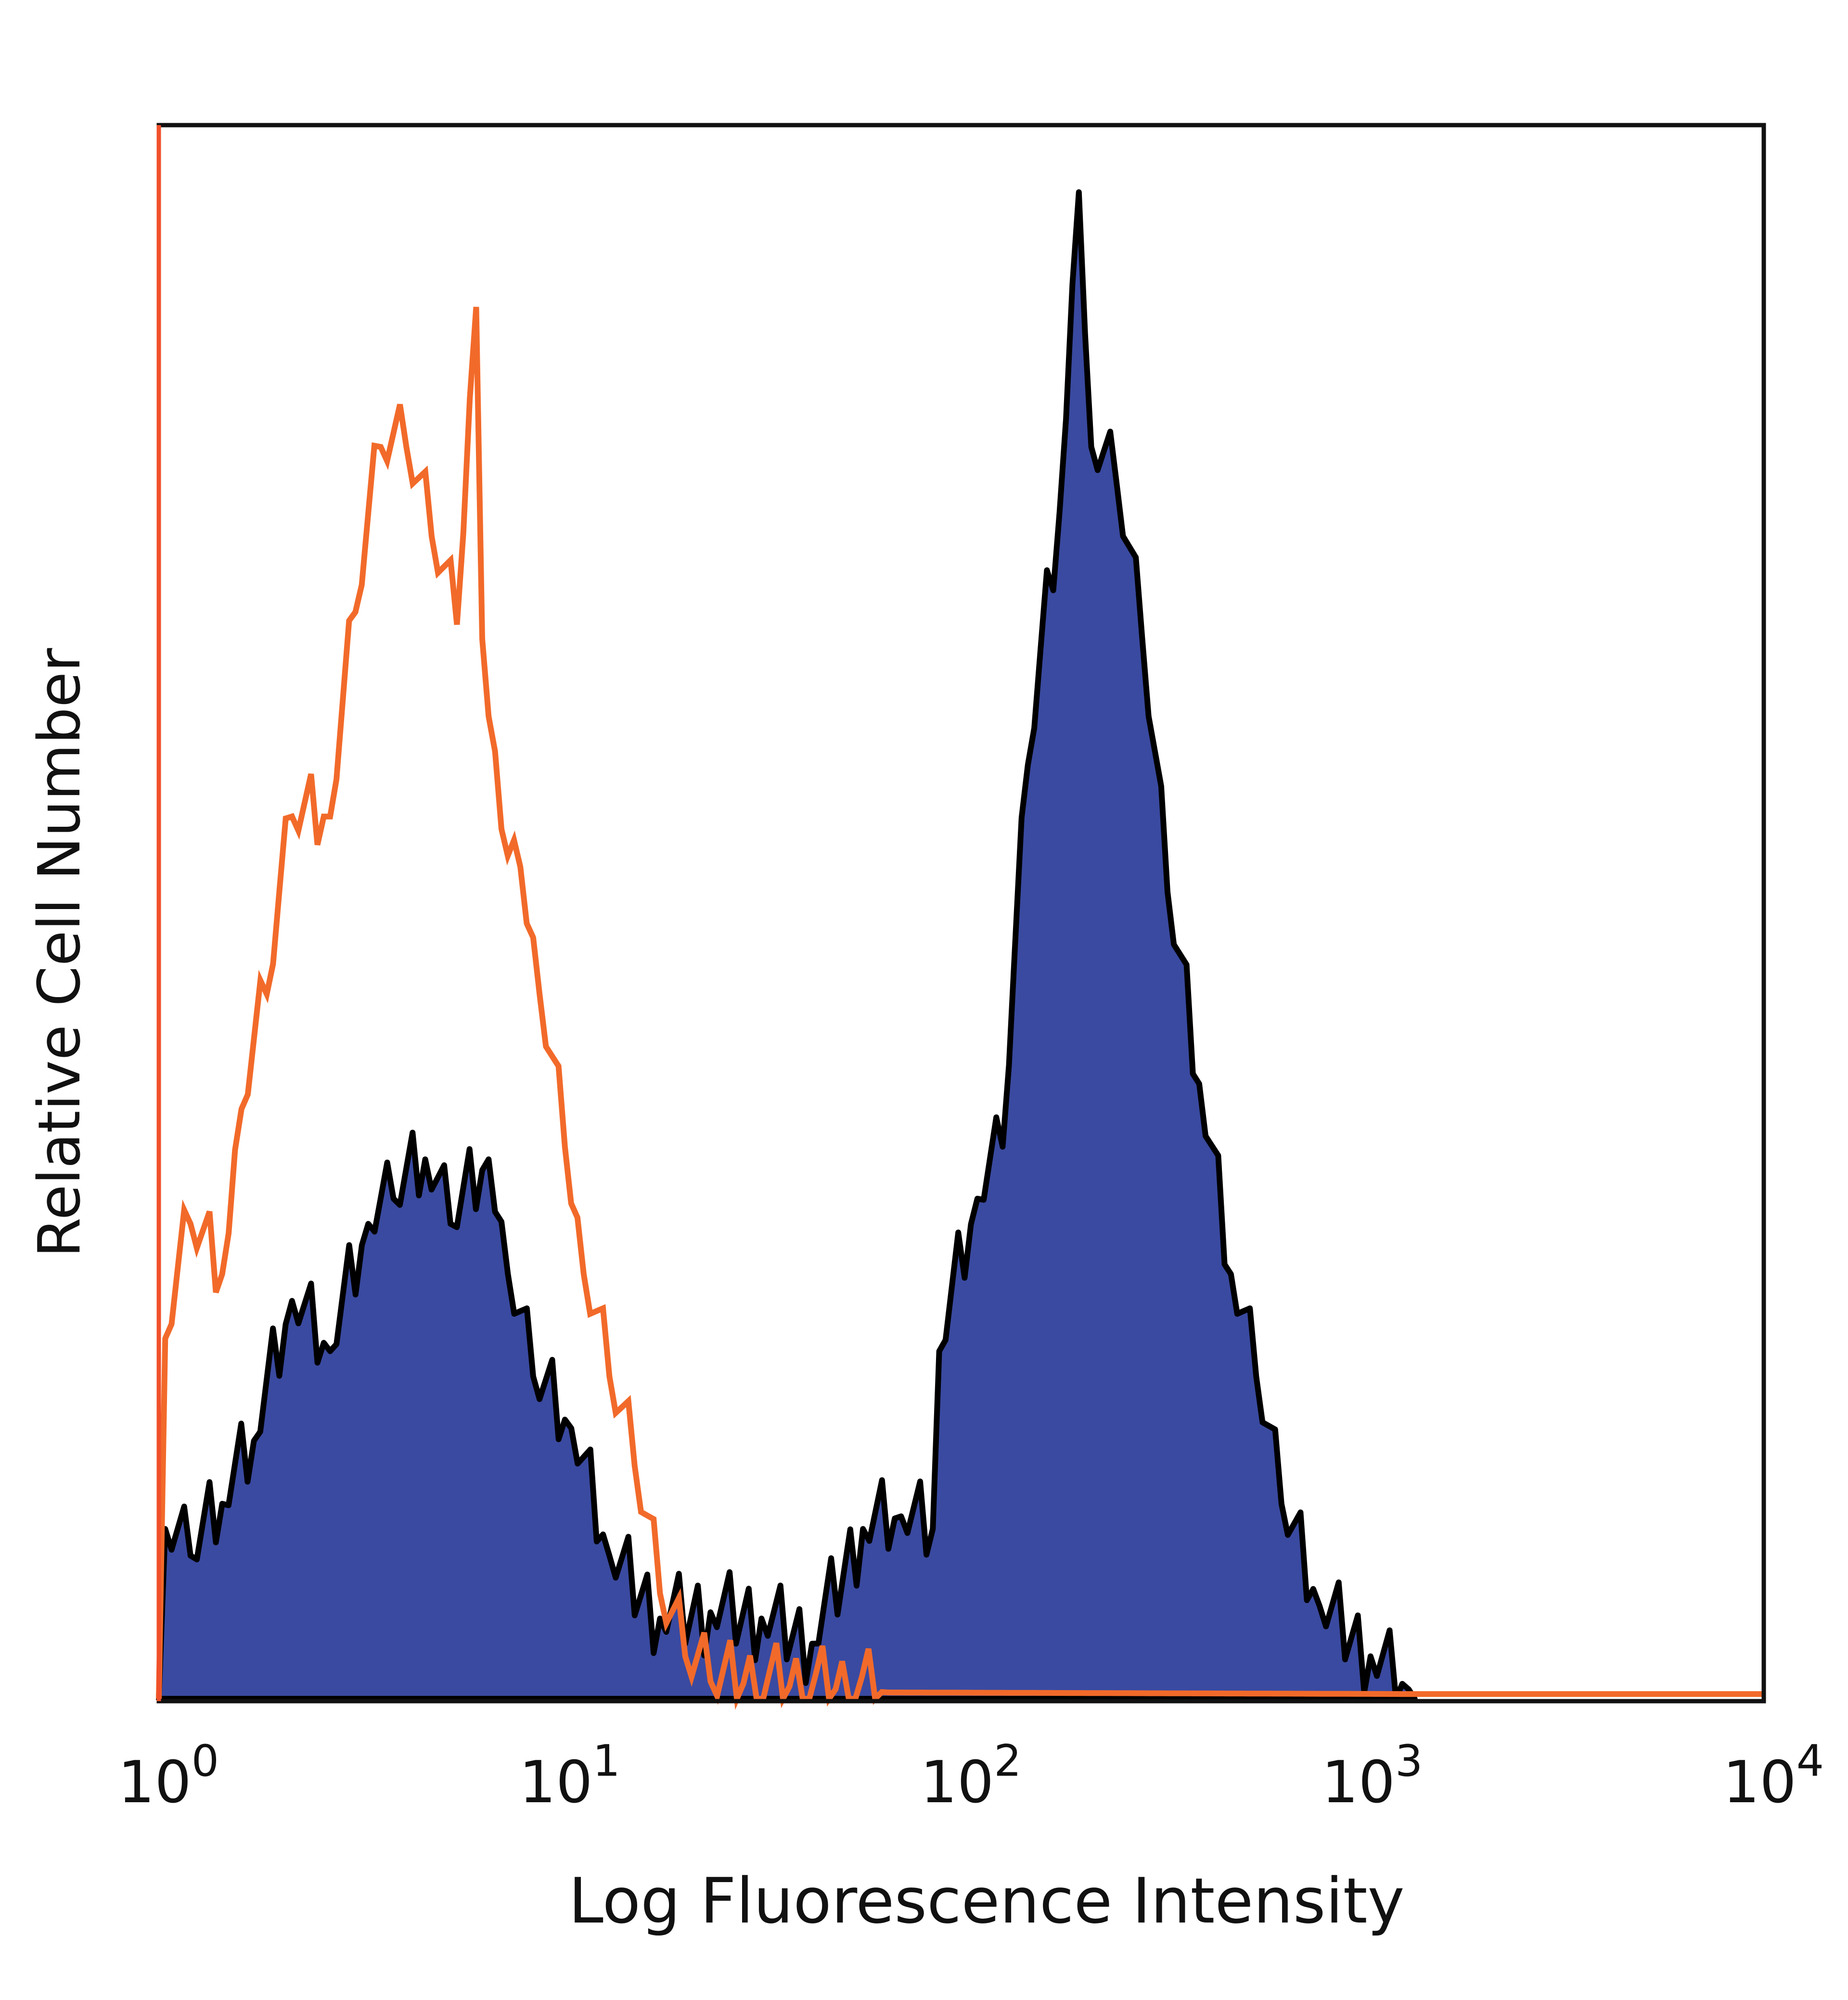 The width and height of the screenshot is (1848, 2000). I want to click on x-axis-title: Log Fluorescence Intensity, so click(986, 1900).